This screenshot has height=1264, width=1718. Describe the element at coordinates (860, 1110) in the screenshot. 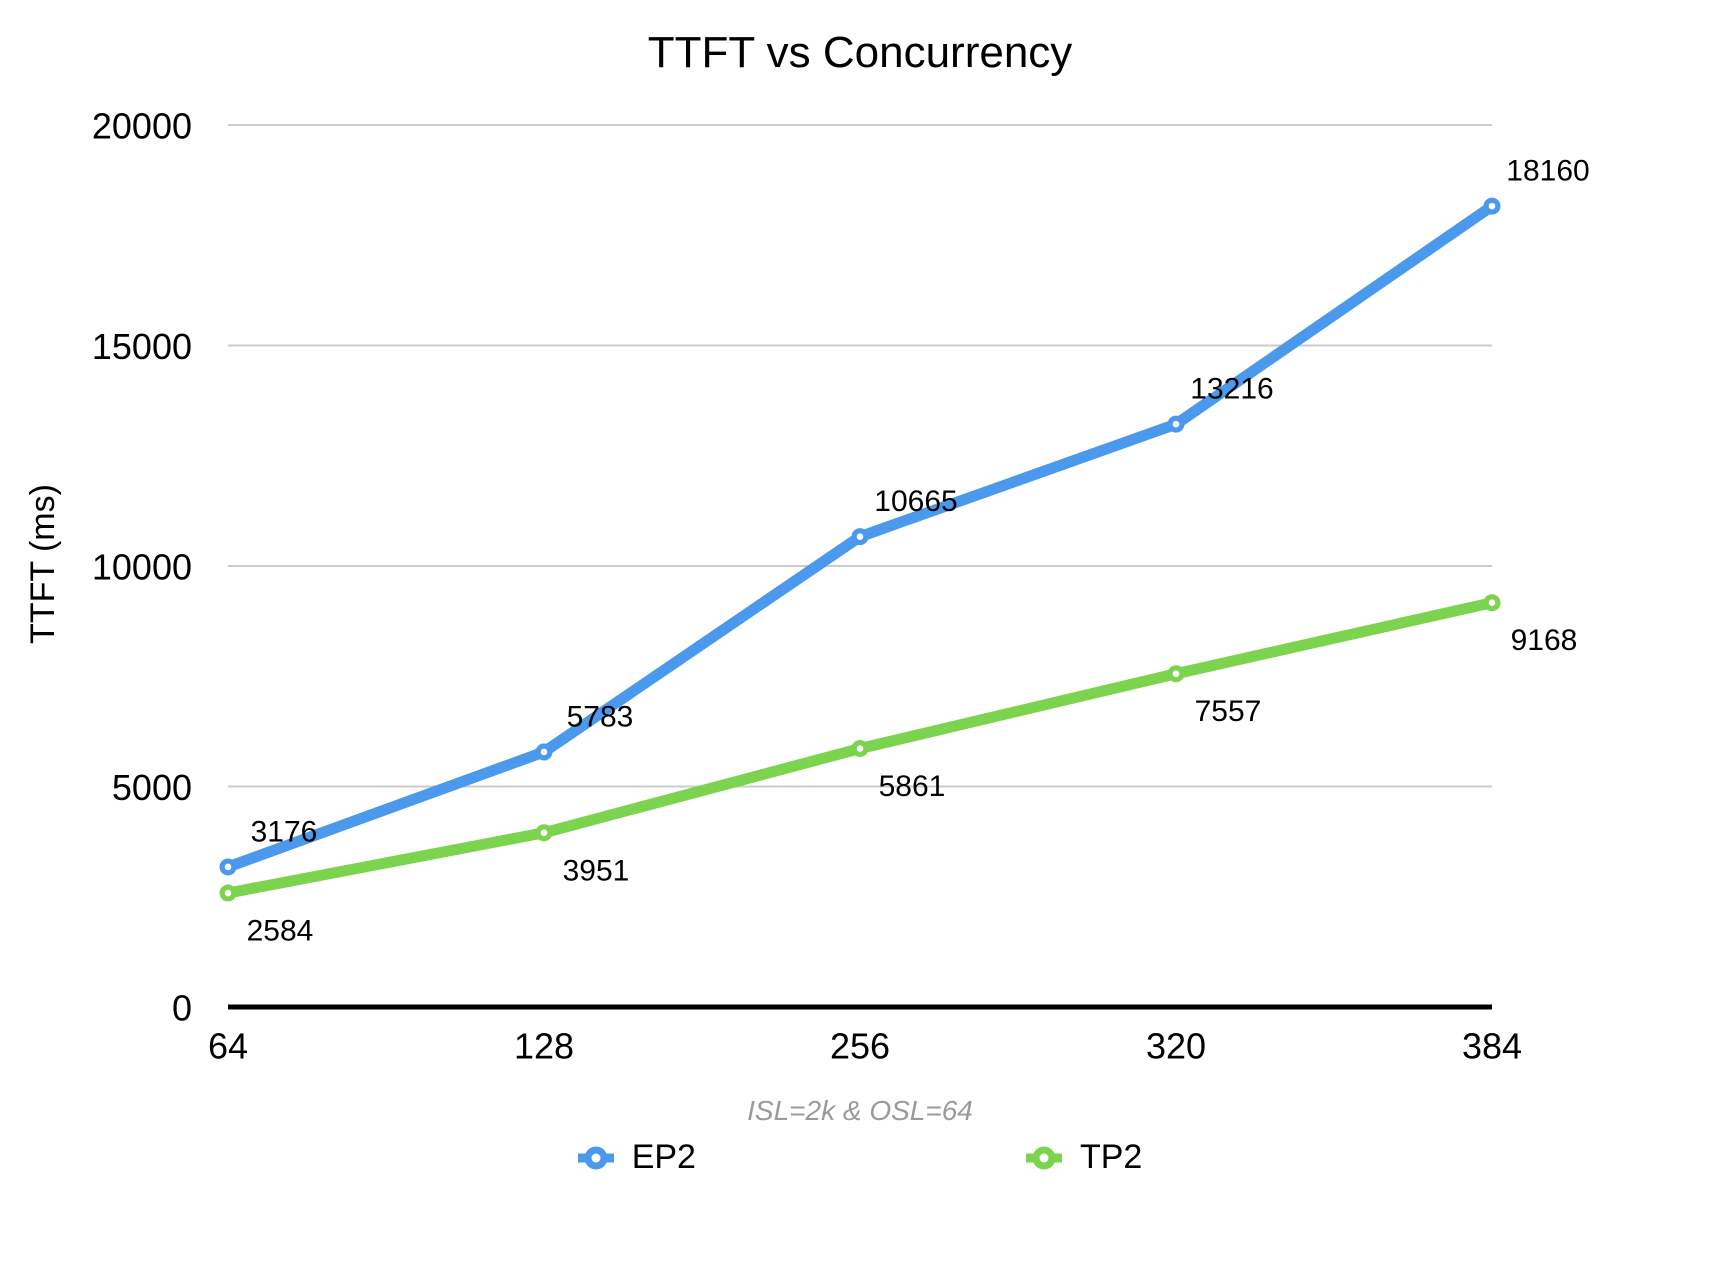

I see `x-axis-note: ISL=2k & OSL=64` at that location.